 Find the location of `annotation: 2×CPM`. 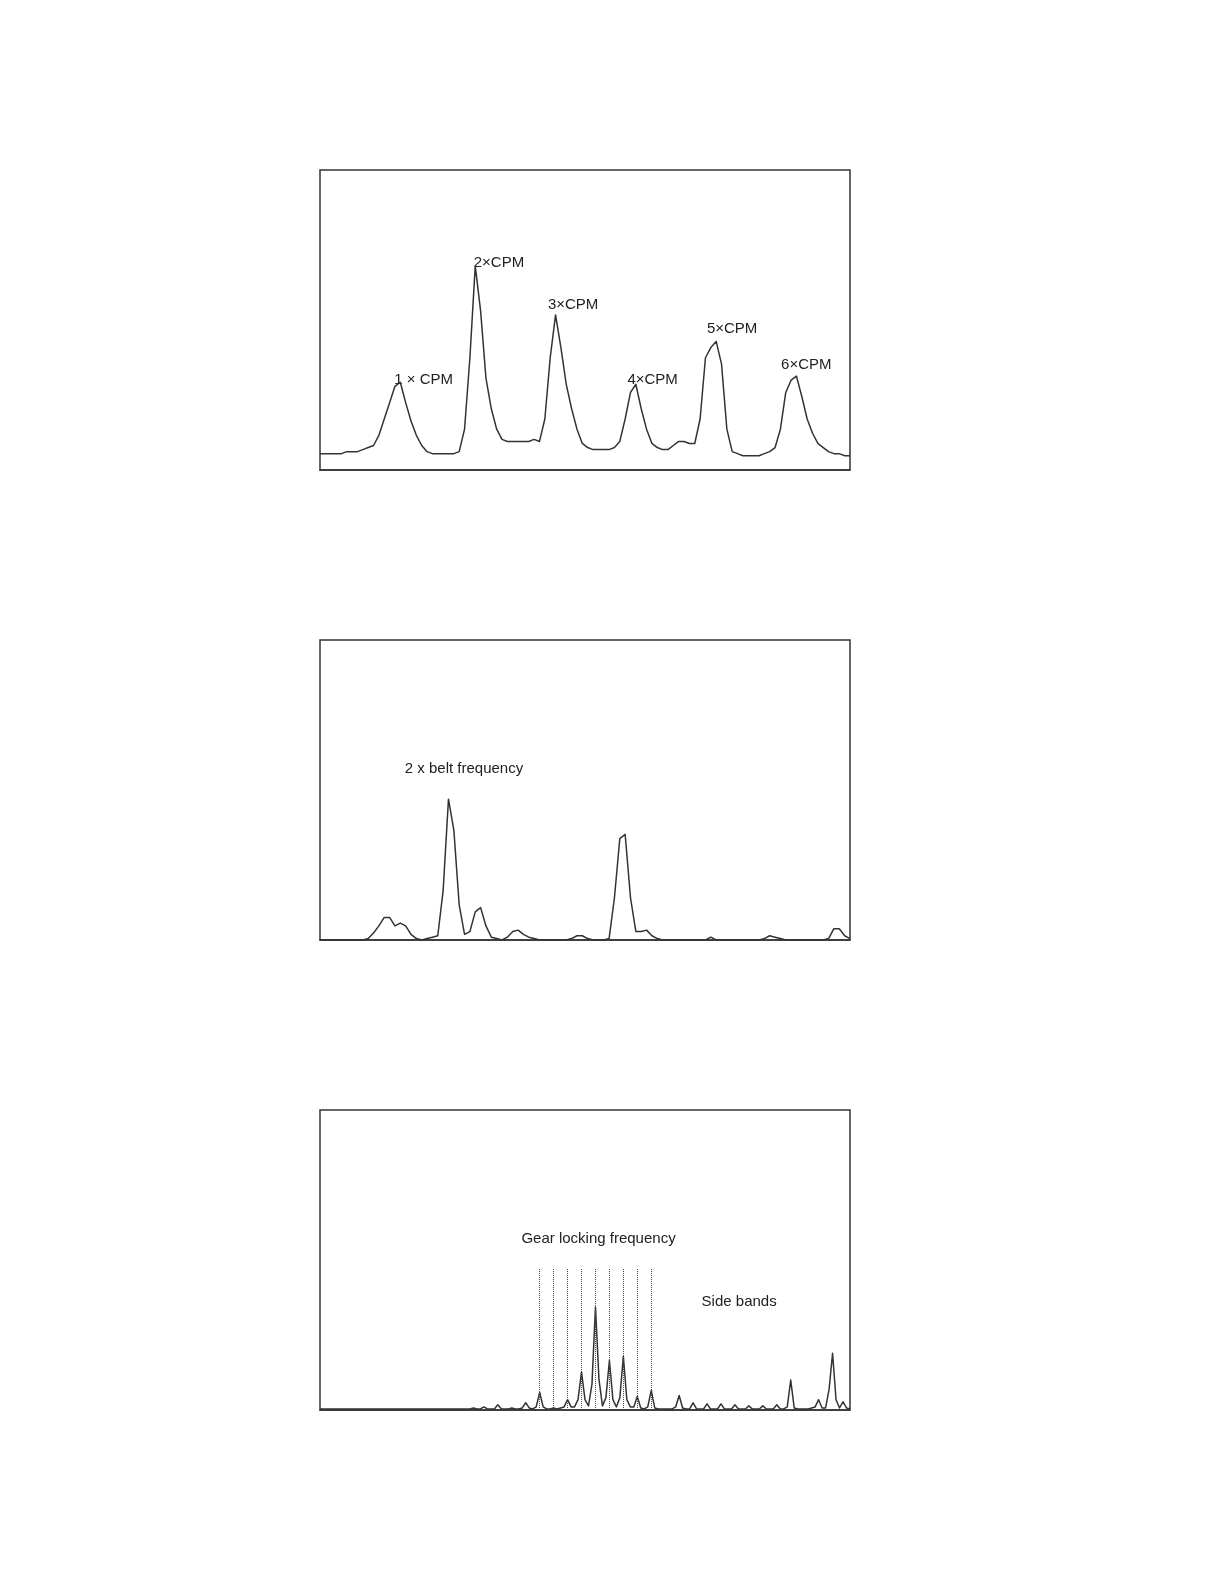

annotation: 2×CPM is located at coordinates (499, 261).